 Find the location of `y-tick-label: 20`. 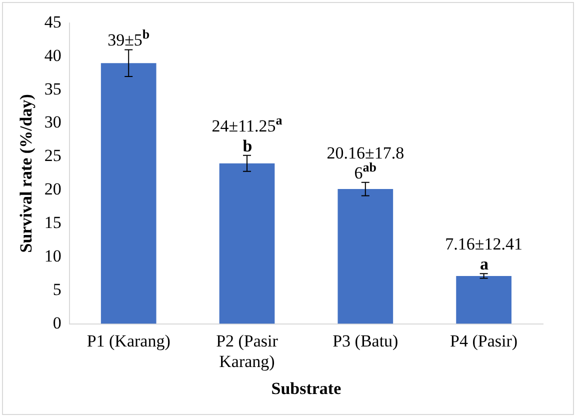

y-tick-label: 20 is located at coordinates (53, 189).